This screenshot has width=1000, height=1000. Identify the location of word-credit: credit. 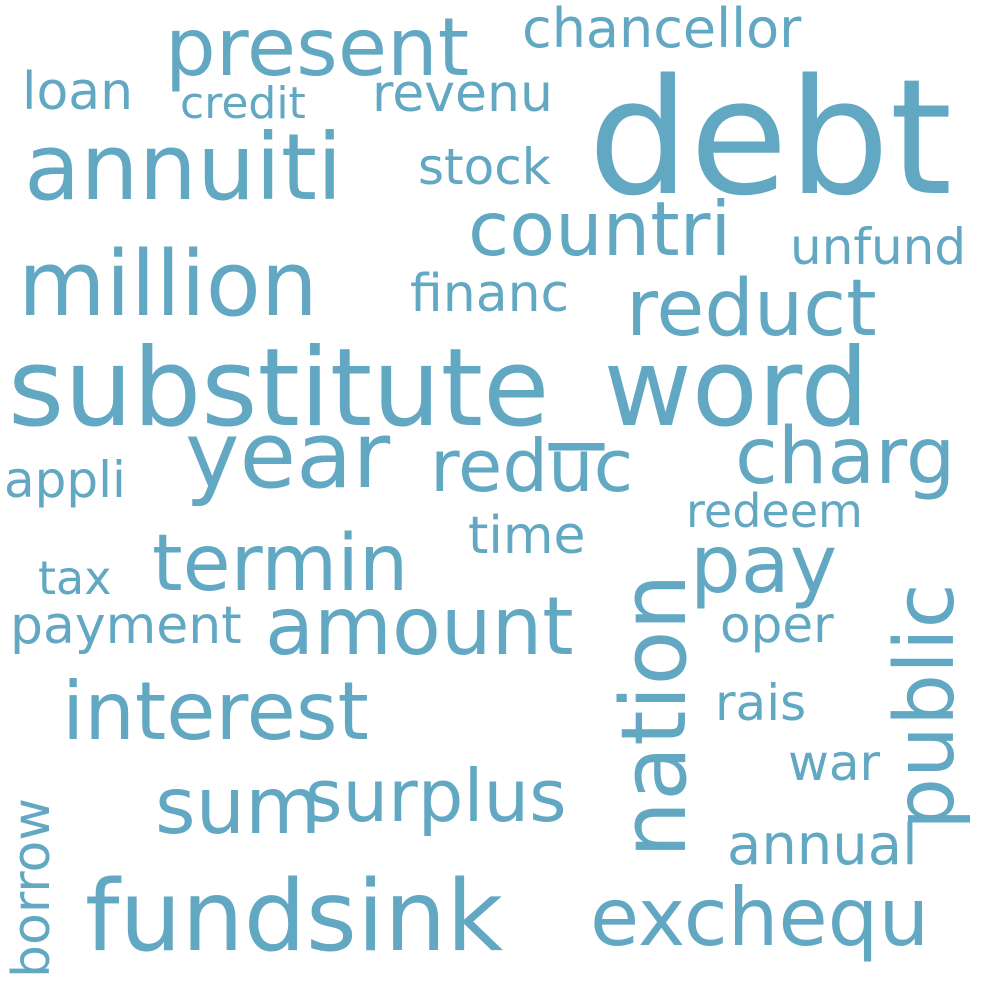
(243, 103).